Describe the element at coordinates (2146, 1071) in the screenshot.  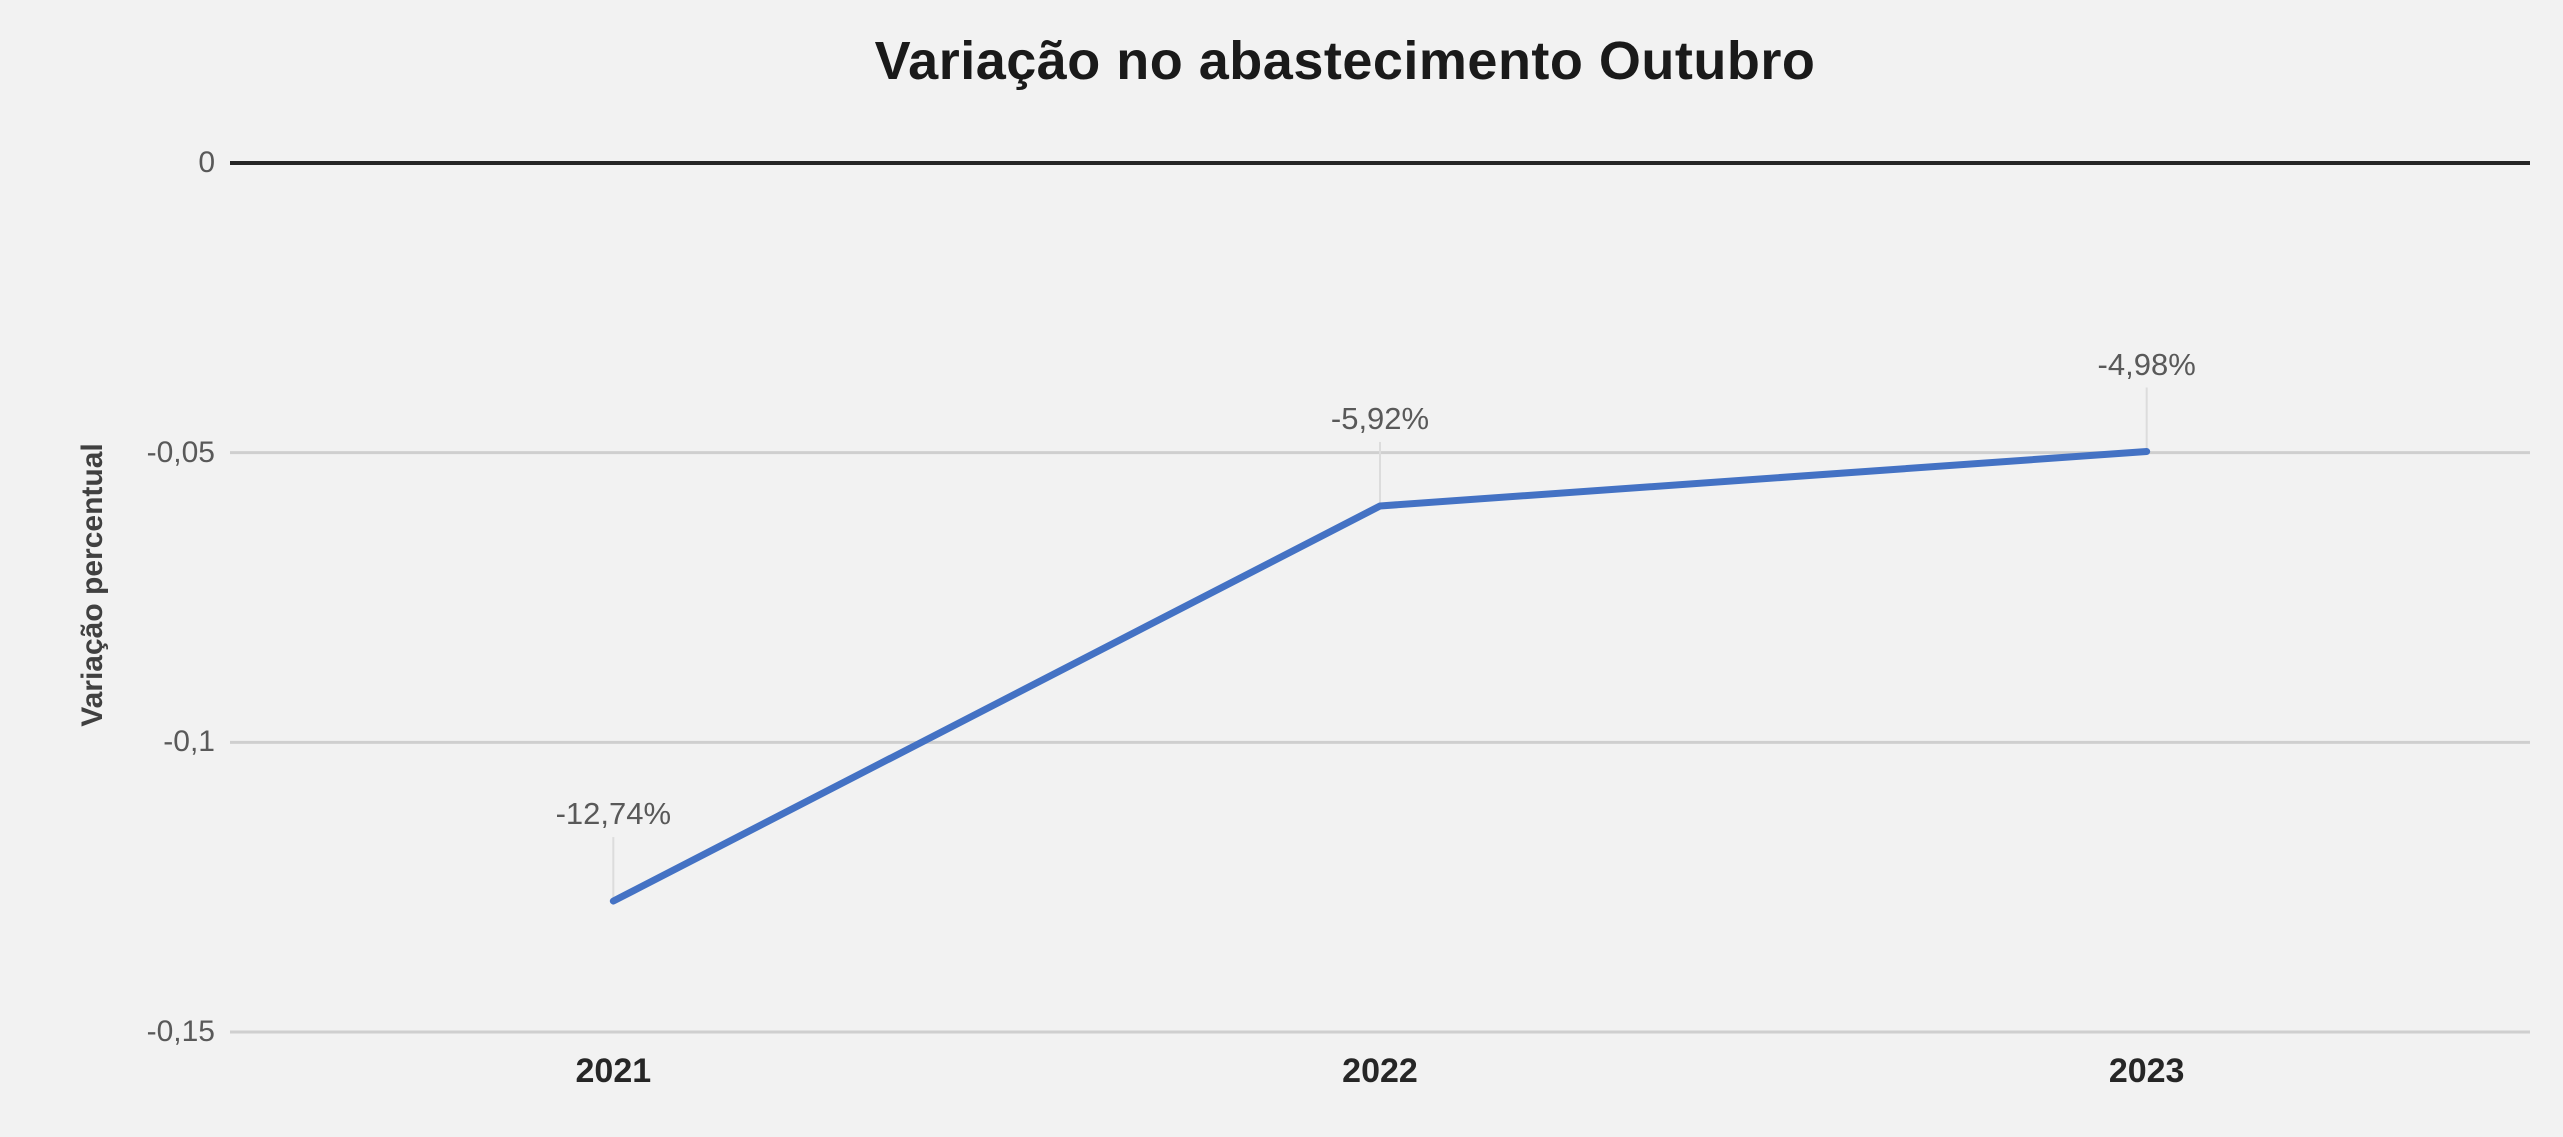
I see `x-category-label: 2023` at that location.